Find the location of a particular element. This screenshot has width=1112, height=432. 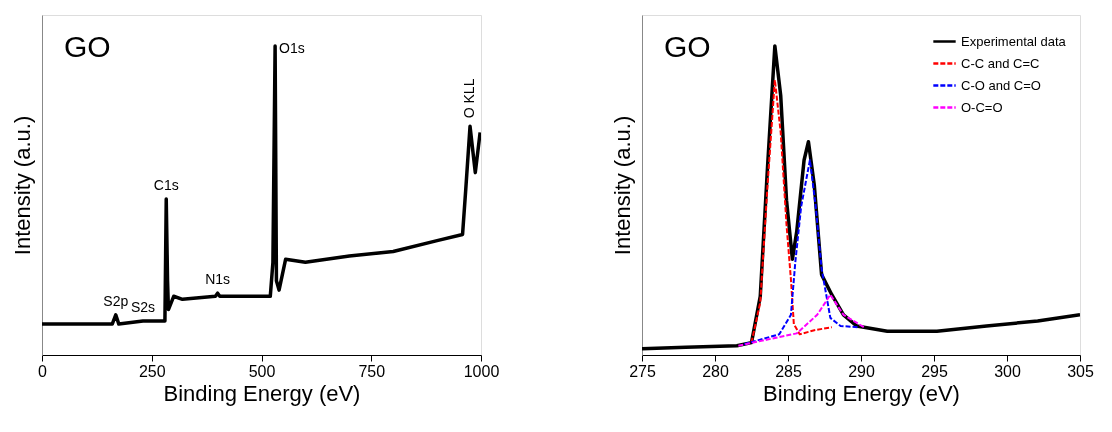

annotation: O1s is located at coordinates (292, 47).